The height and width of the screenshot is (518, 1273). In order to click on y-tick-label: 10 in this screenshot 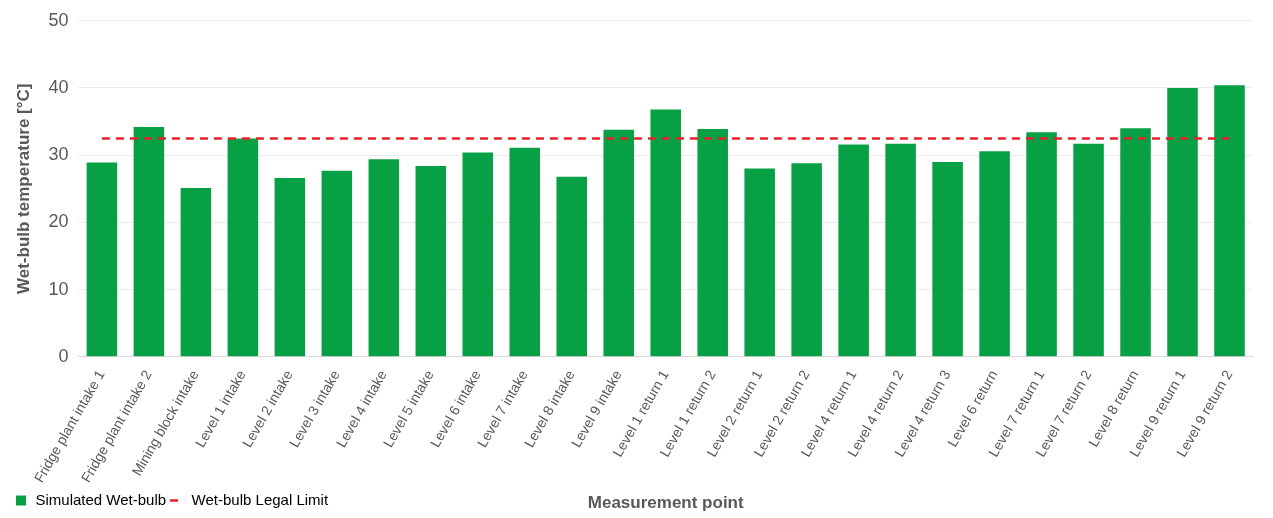, I will do `click(58, 288)`.